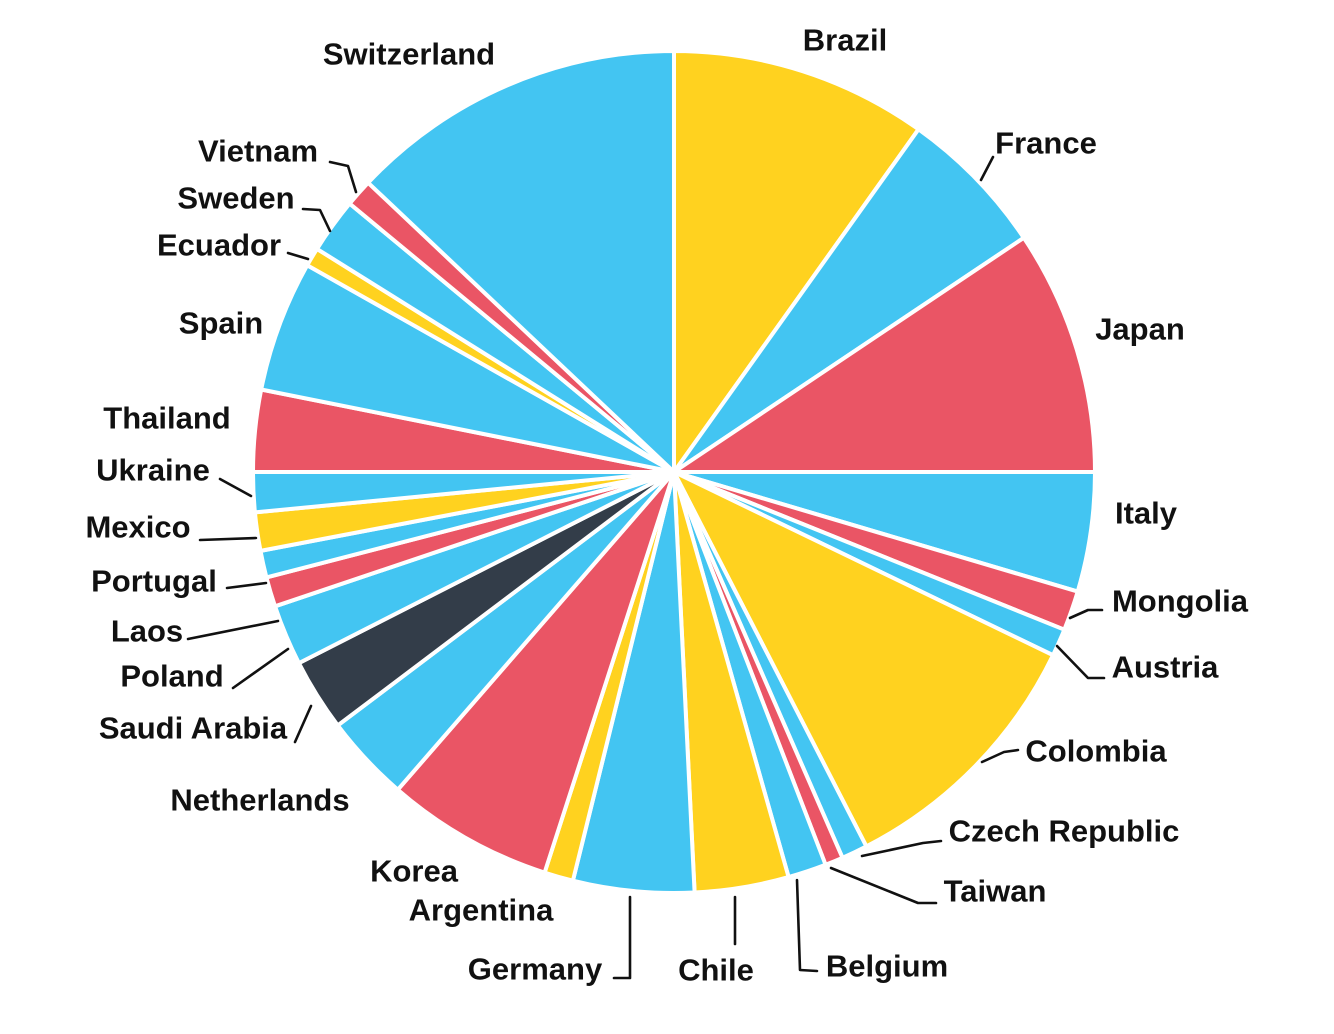 This screenshot has width=1334, height=1034. What do you see at coordinates (1180, 601) in the screenshot?
I see `label-mongolia: Mongolia` at bounding box center [1180, 601].